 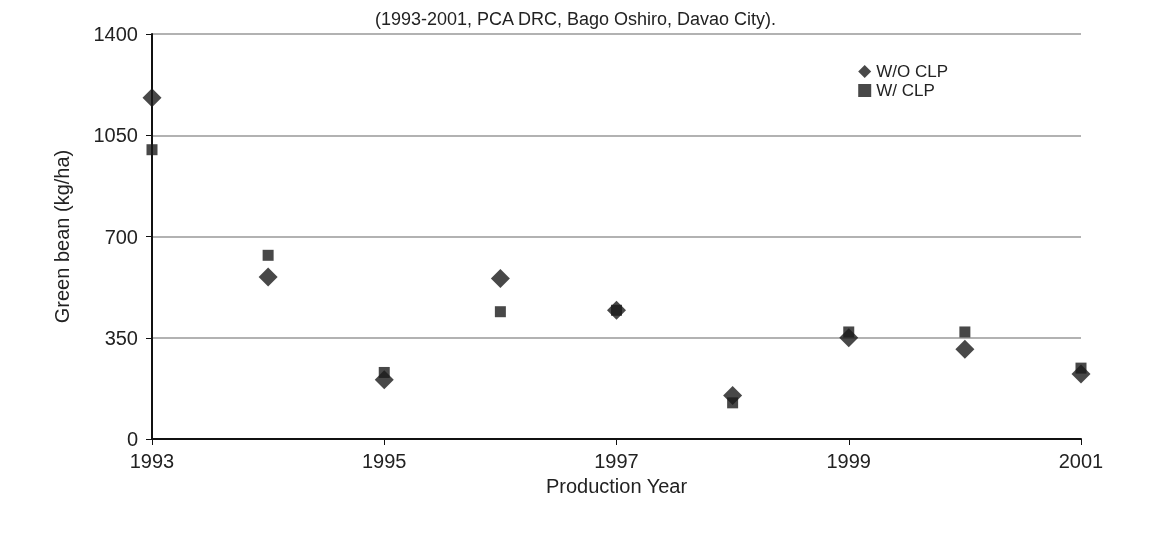 I want to click on x-tick-label: 1999, so click(x=848, y=461).